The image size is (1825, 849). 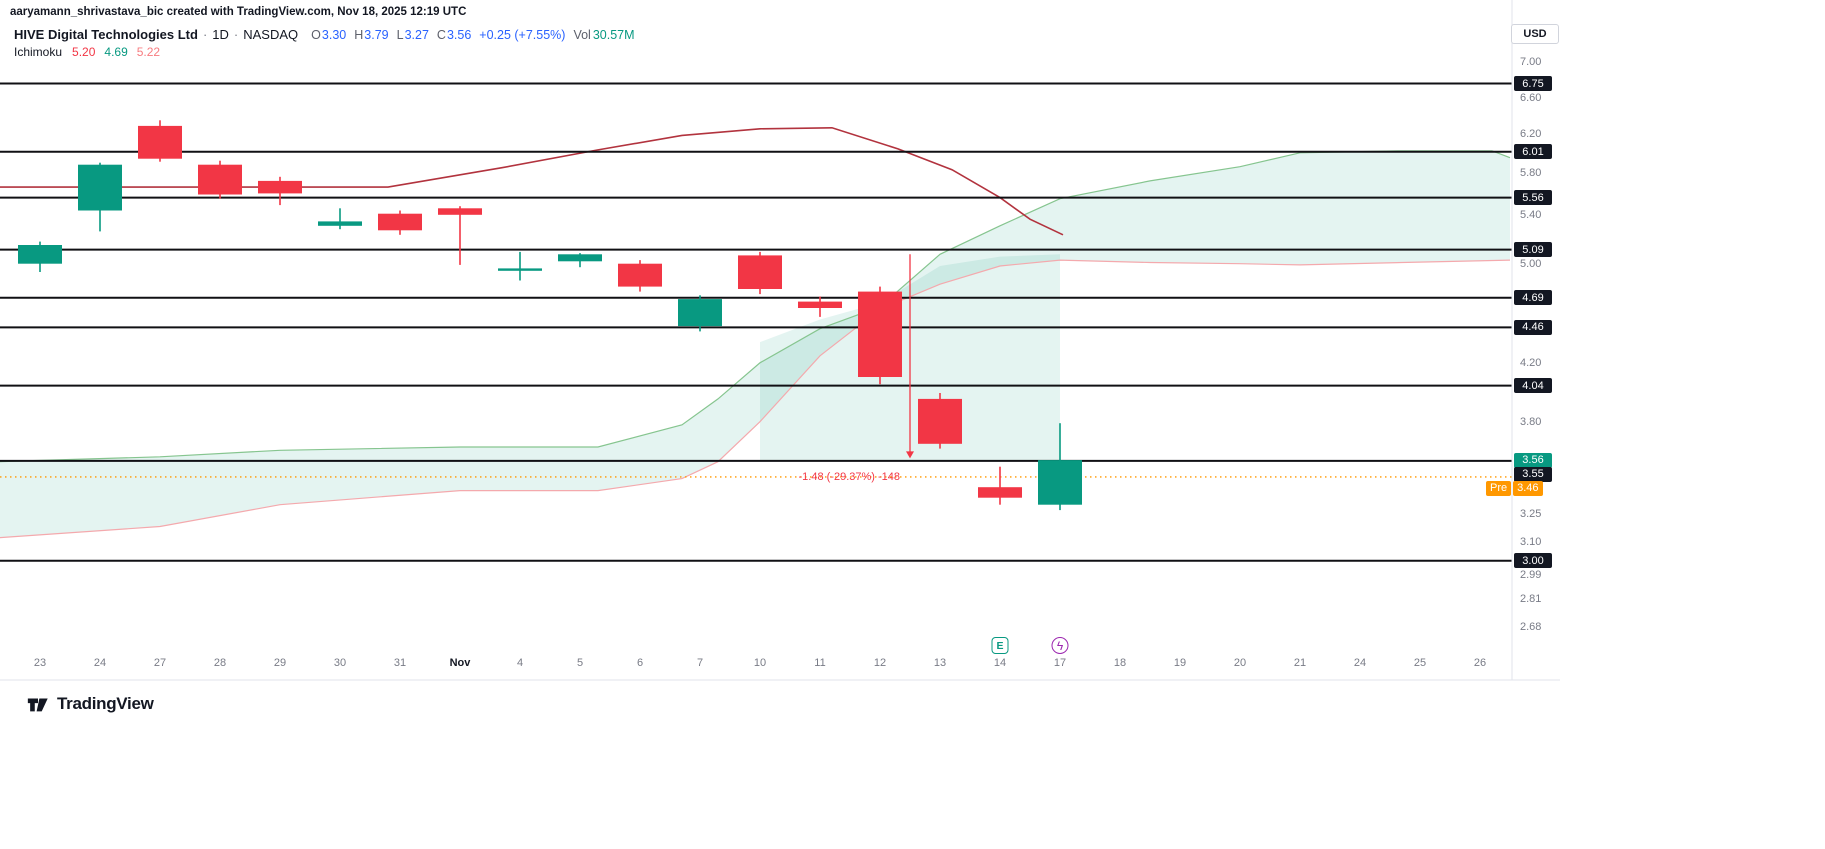 I want to click on price-axis-label-level: 5.56, so click(x=1533, y=198).